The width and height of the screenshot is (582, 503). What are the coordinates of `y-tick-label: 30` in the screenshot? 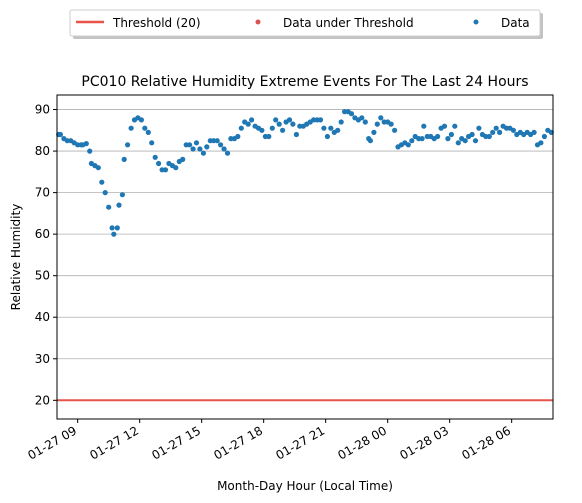 It's located at (42, 359).